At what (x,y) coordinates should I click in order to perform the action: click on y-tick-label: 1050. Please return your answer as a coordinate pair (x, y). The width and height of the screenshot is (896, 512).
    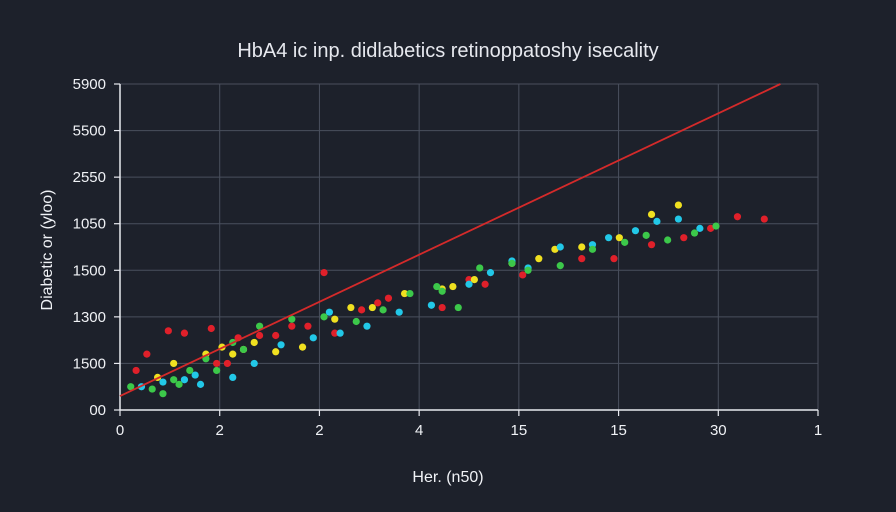
    Looking at the image, I should click on (89, 224).